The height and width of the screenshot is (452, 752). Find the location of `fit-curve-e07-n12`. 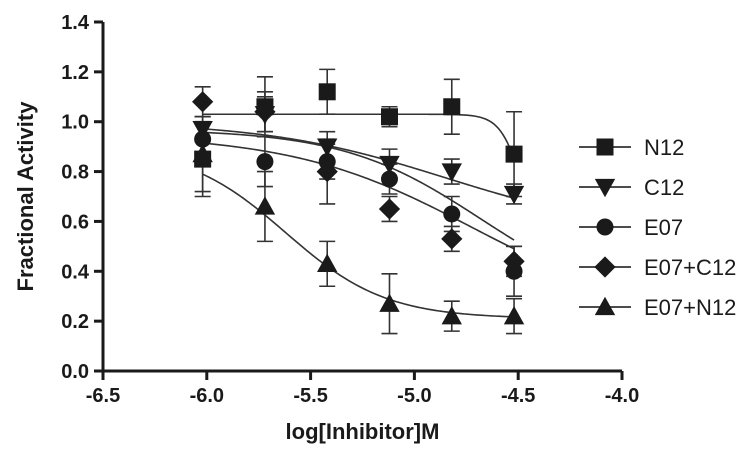

fit-curve-e07-n12 is located at coordinates (358, 245).